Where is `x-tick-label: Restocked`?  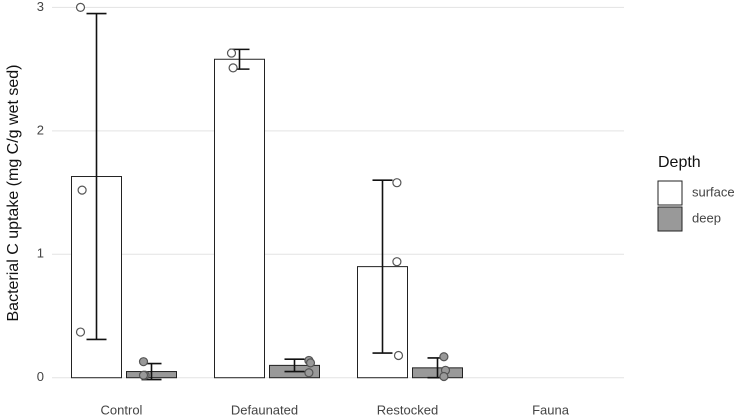
x-tick-label: Restocked is located at coordinates (407, 409).